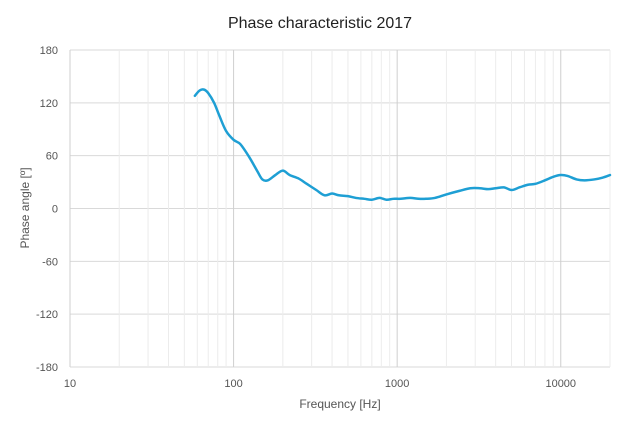 The height and width of the screenshot is (427, 641). What do you see at coordinates (55, 210) in the screenshot?
I see `y-tick-label: 0` at bounding box center [55, 210].